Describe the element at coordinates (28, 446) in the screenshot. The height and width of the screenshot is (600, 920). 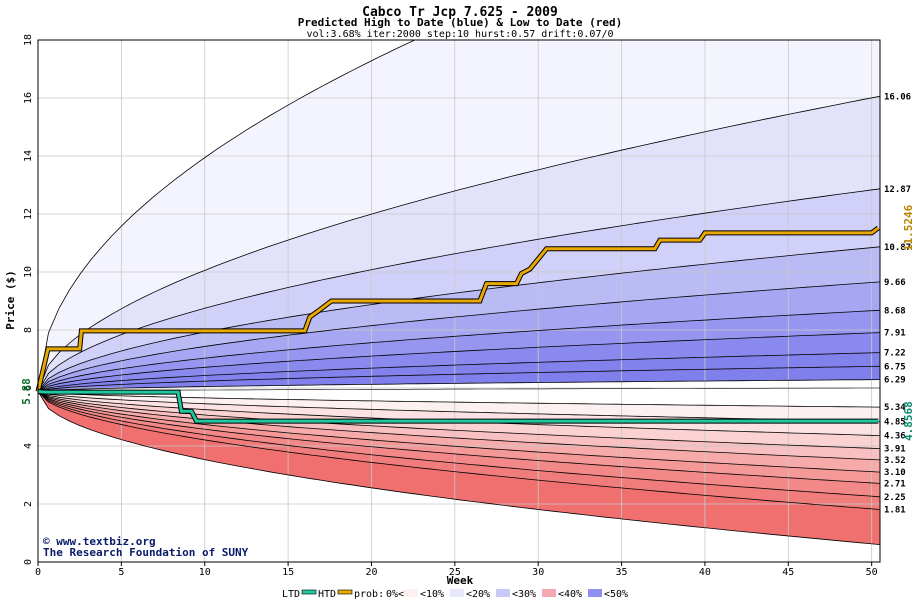
I see `y-tick-label: 4` at that location.